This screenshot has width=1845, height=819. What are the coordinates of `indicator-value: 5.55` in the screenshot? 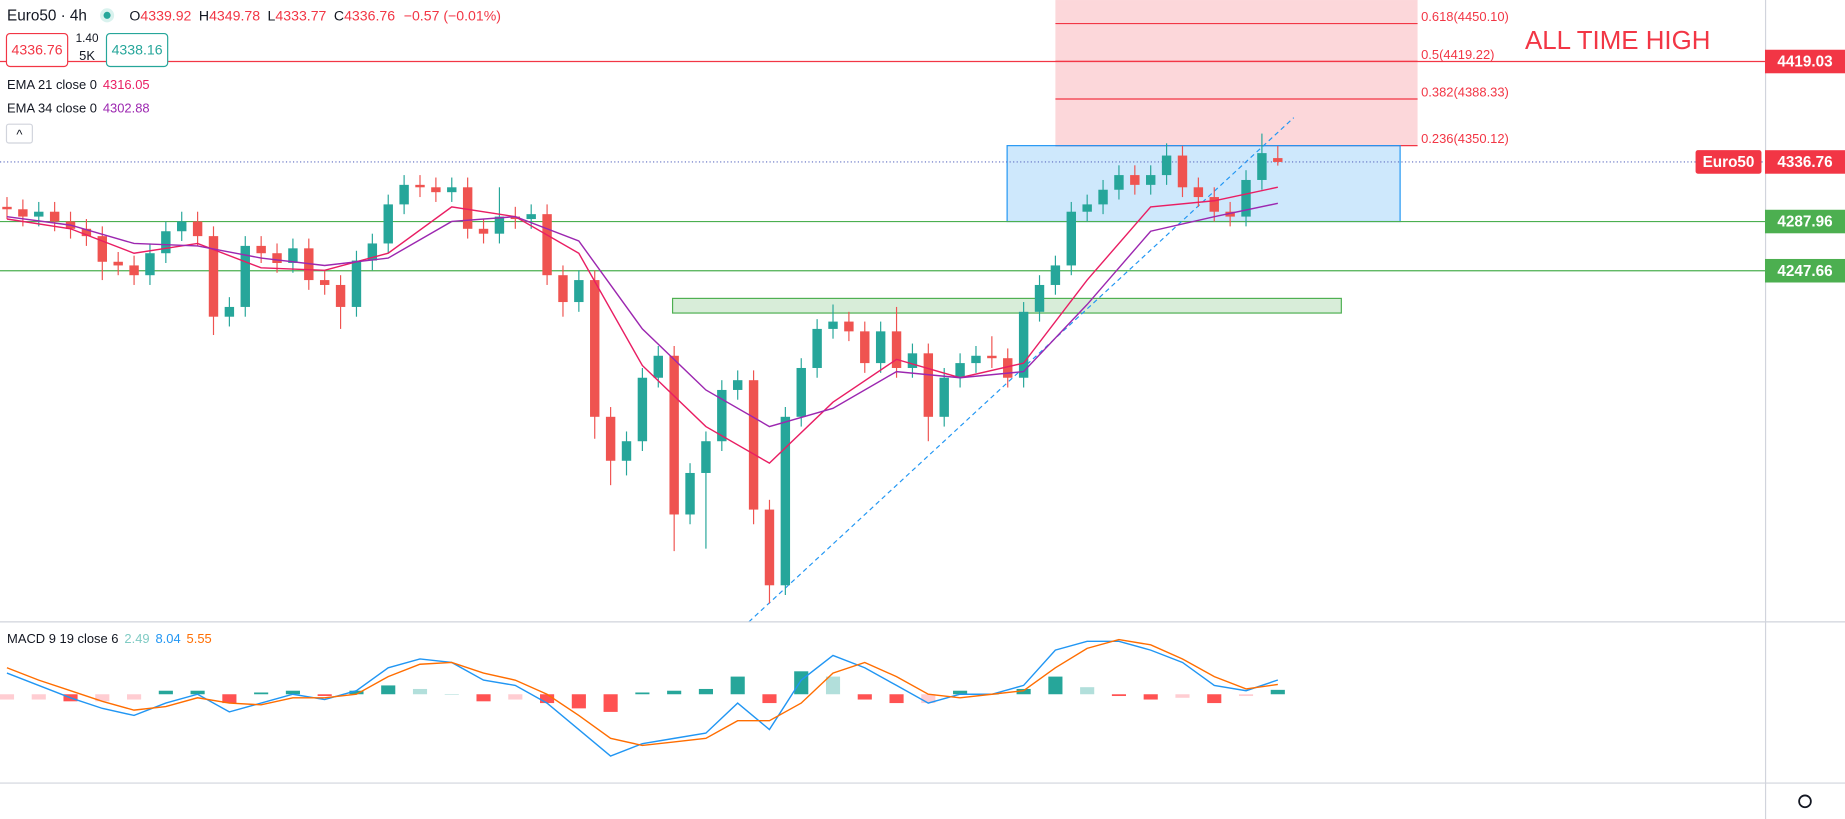 It's located at (199, 639).